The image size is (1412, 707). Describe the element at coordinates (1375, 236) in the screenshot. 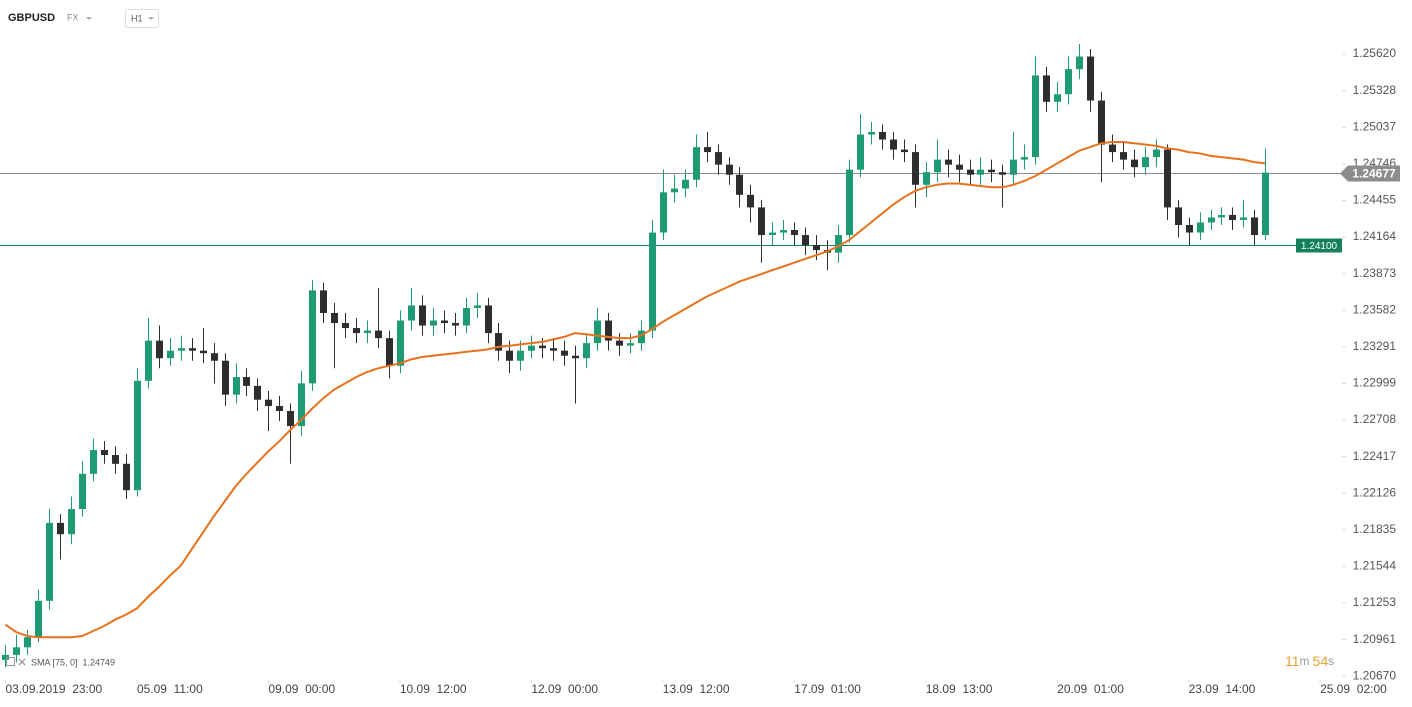

I see `y-tick-label: 1.24164` at that location.